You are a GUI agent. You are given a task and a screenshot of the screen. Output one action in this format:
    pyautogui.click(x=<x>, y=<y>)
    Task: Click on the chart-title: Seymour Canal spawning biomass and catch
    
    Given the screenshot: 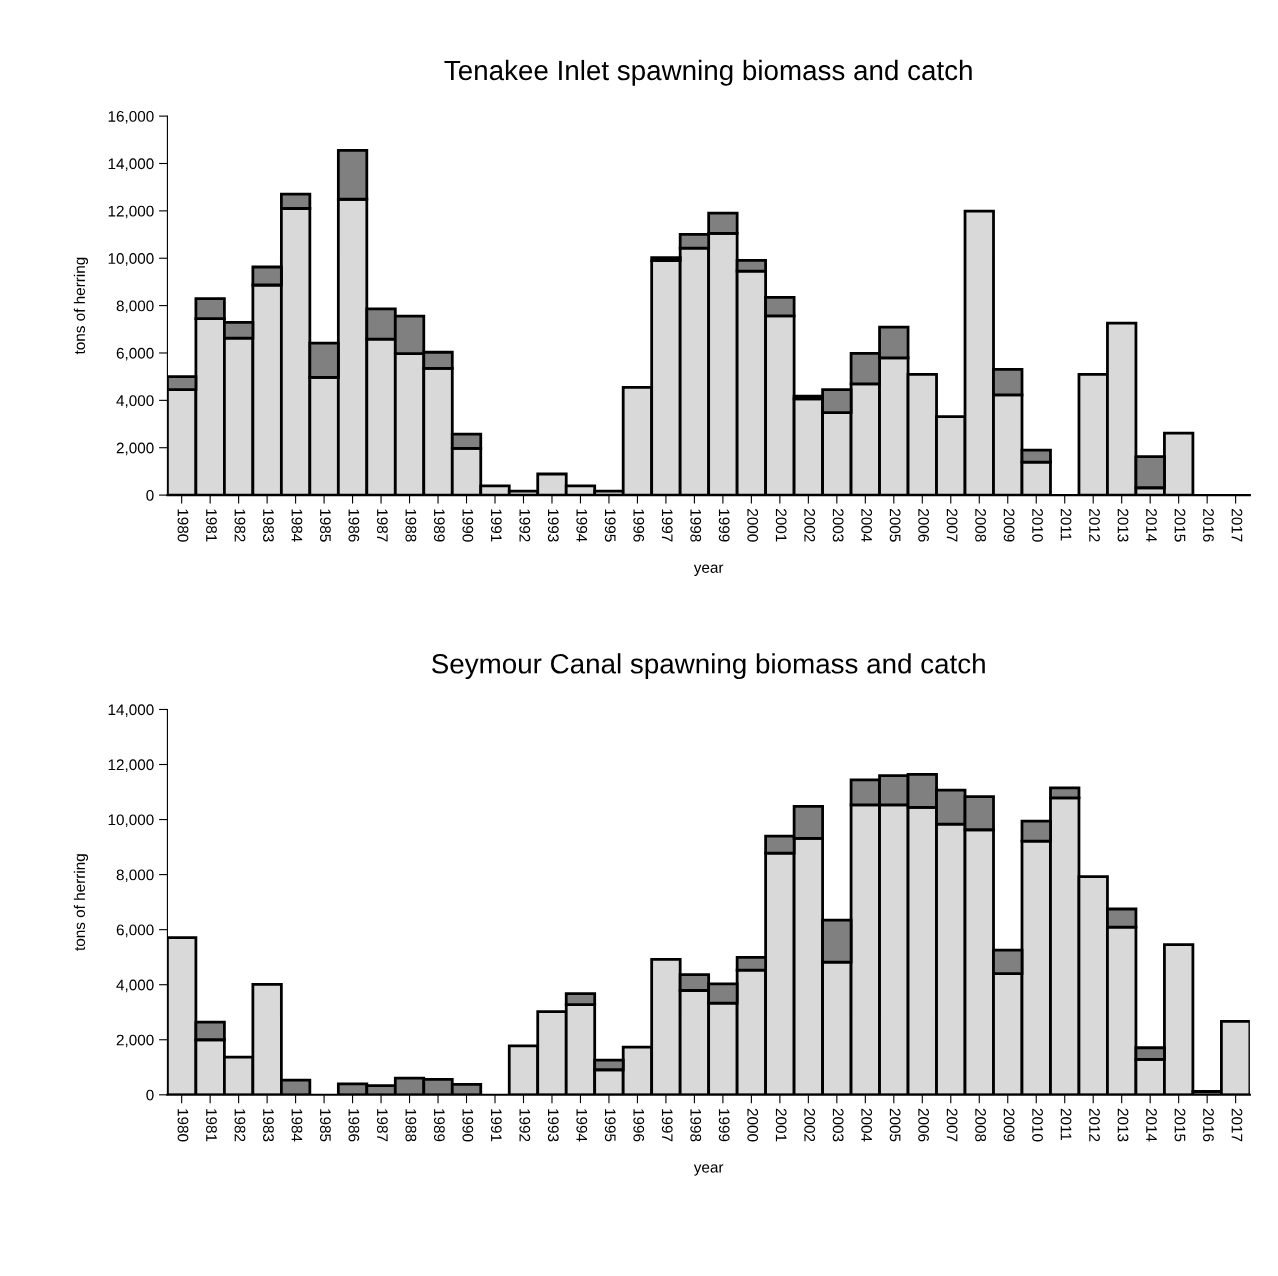 What is the action you would take?
    pyautogui.click(x=708, y=666)
    